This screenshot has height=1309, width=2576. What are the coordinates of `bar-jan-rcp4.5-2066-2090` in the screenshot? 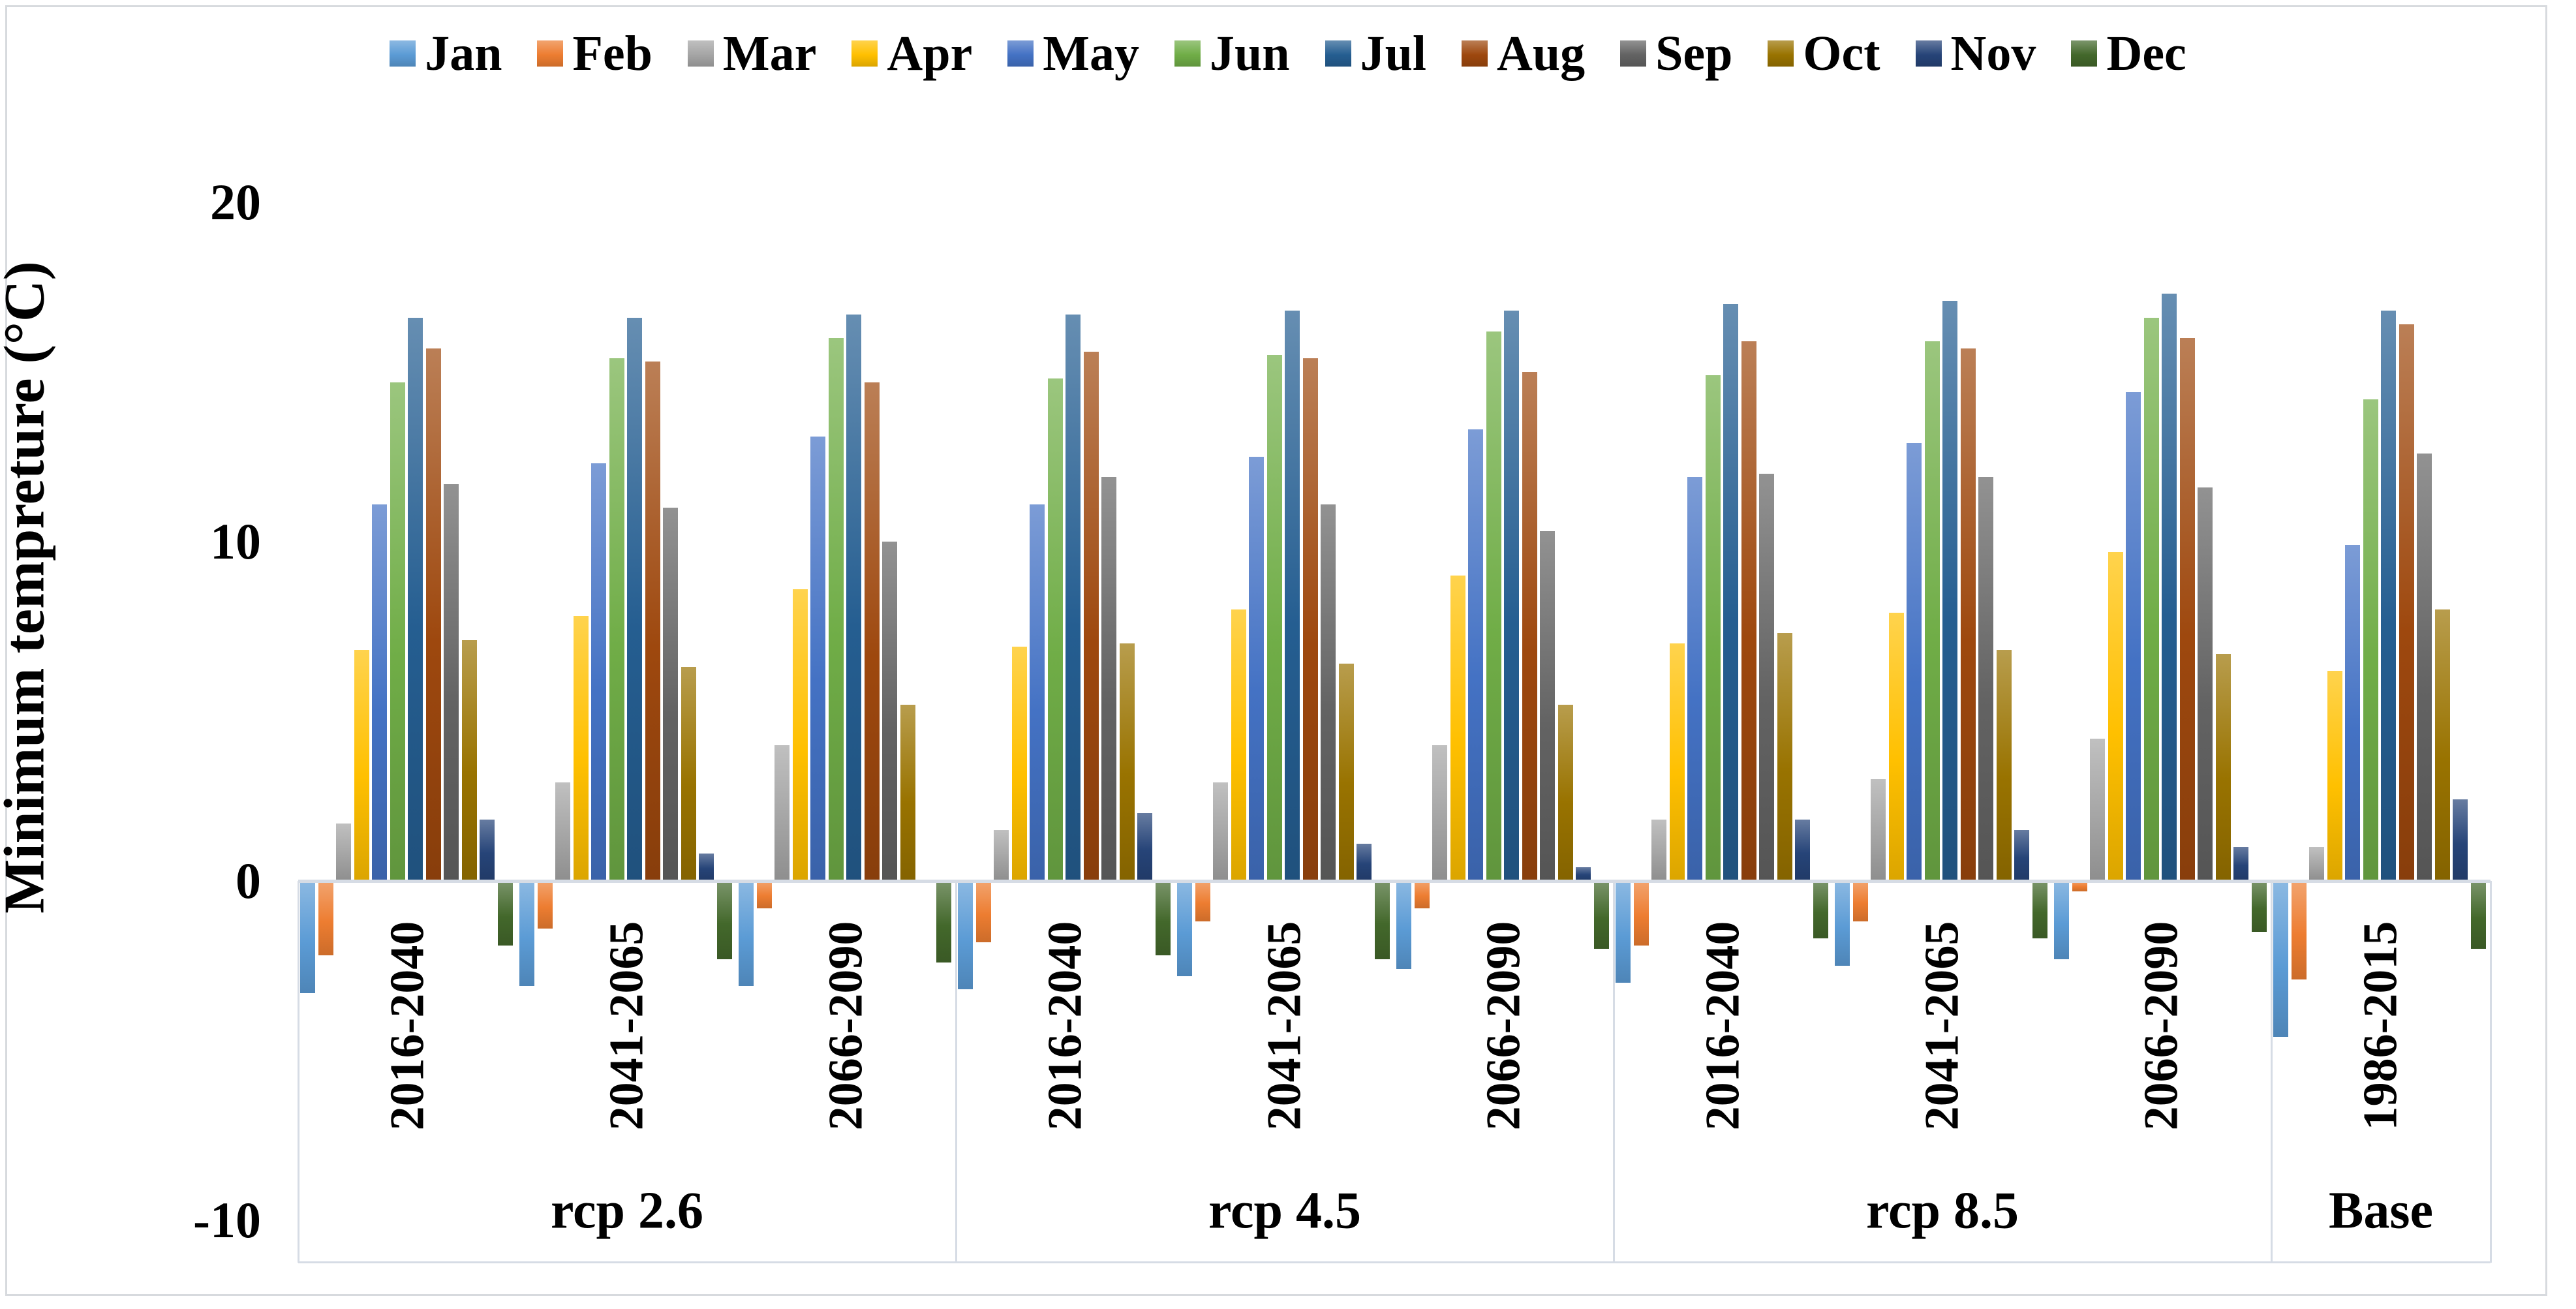 It's located at (1403, 926).